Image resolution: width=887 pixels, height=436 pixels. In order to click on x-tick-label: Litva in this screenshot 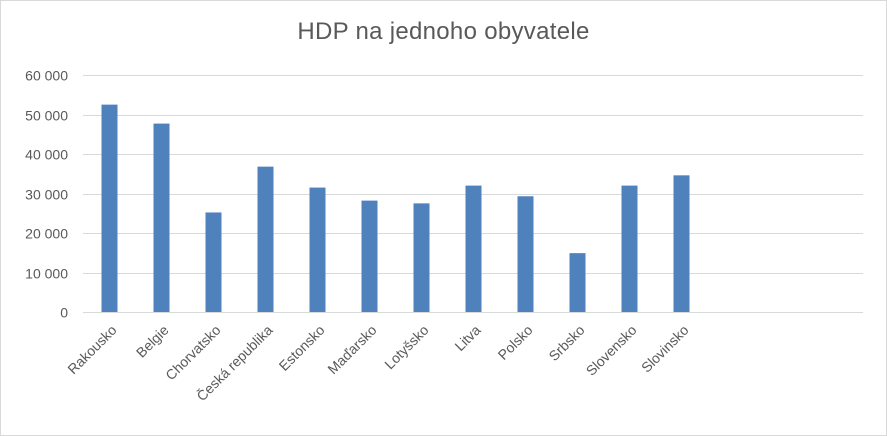, I will do `click(467, 338)`.